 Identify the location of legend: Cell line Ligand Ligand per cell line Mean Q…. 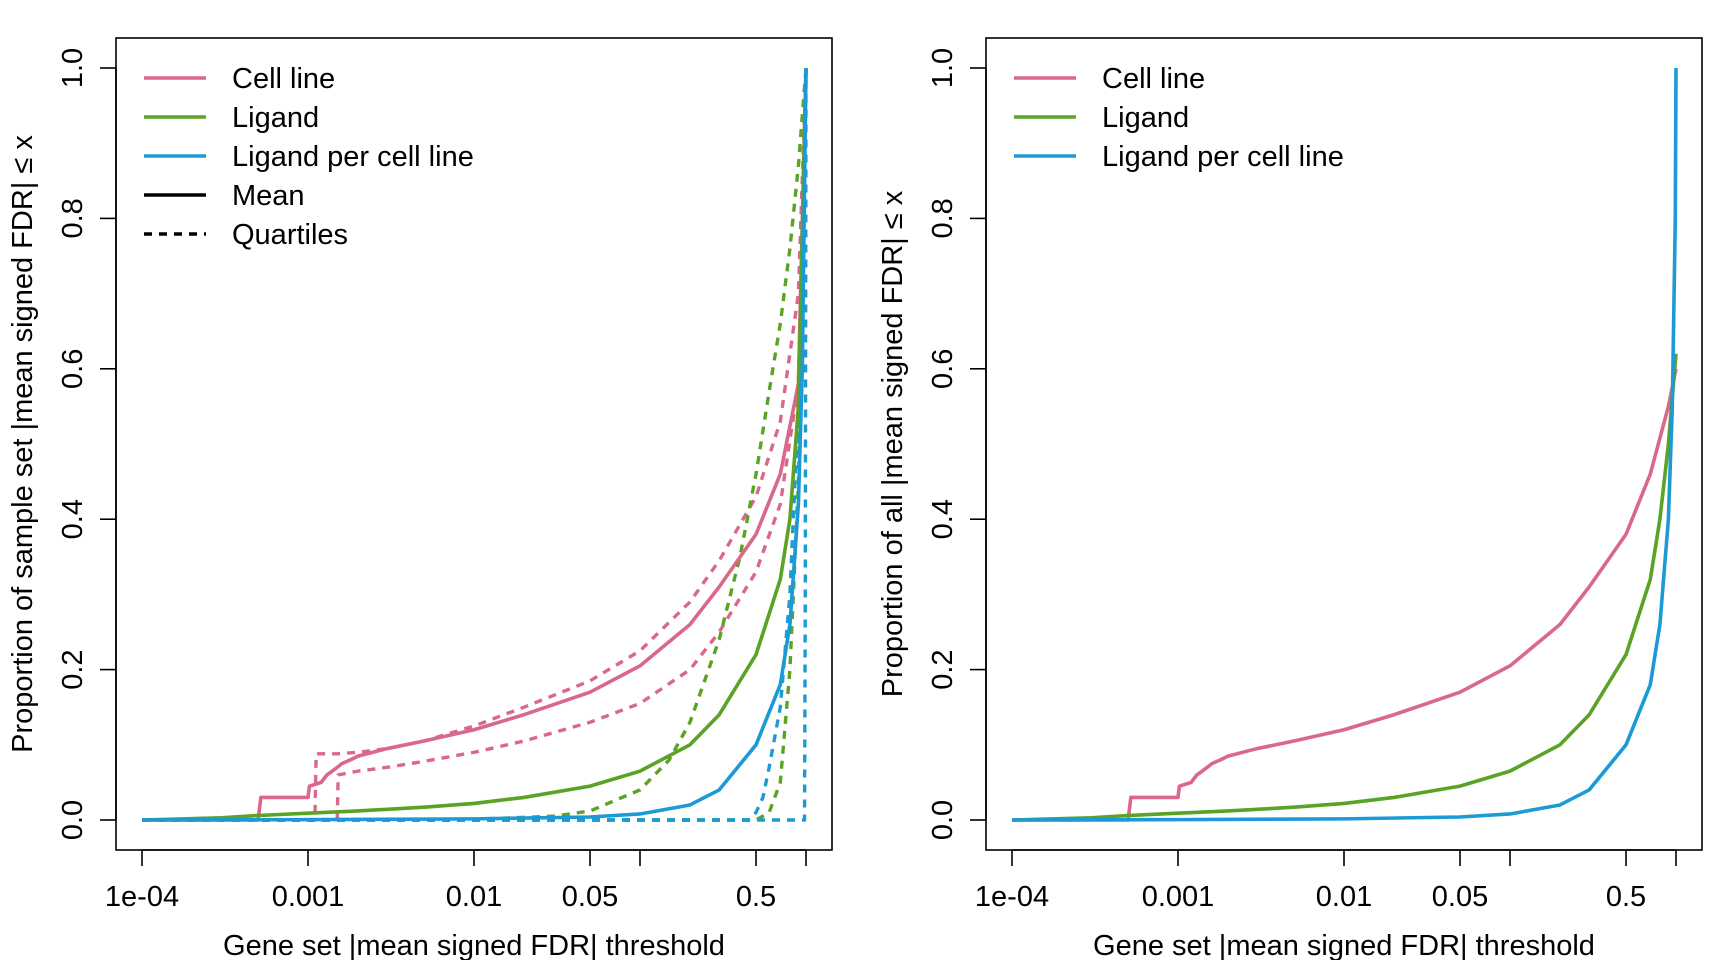
(309, 157).